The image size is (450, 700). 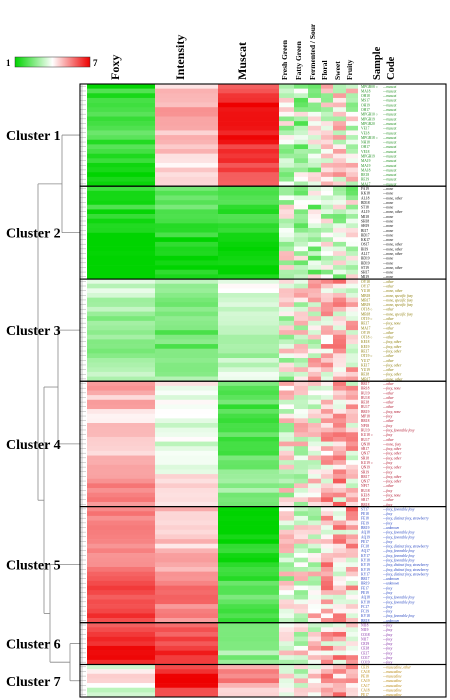 What do you see at coordinates (365, 361) in the screenshot?
I see `sample-code: YU17` at bounding box center [365, 361].